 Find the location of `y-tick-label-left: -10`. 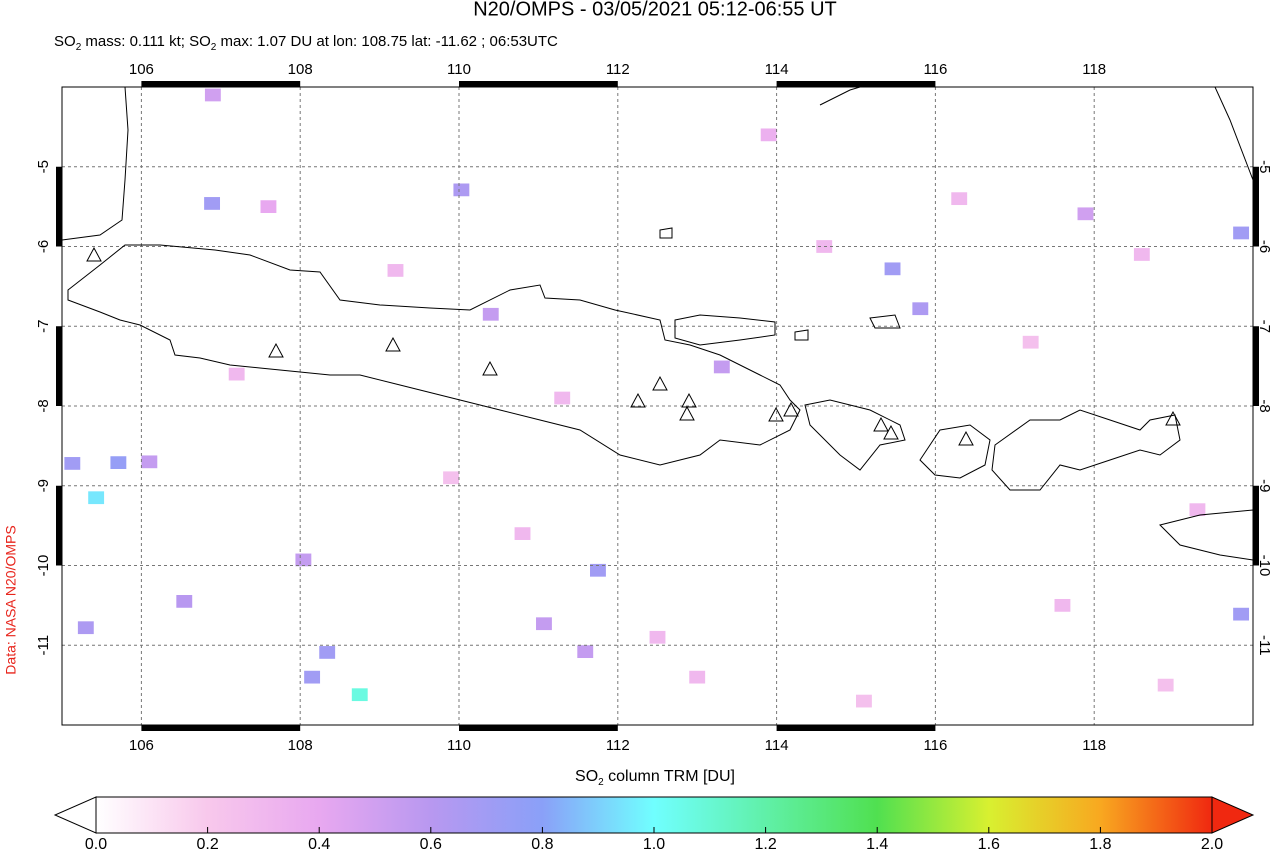

y-tick-label-left: -10 is located at coordinates (43, 566).